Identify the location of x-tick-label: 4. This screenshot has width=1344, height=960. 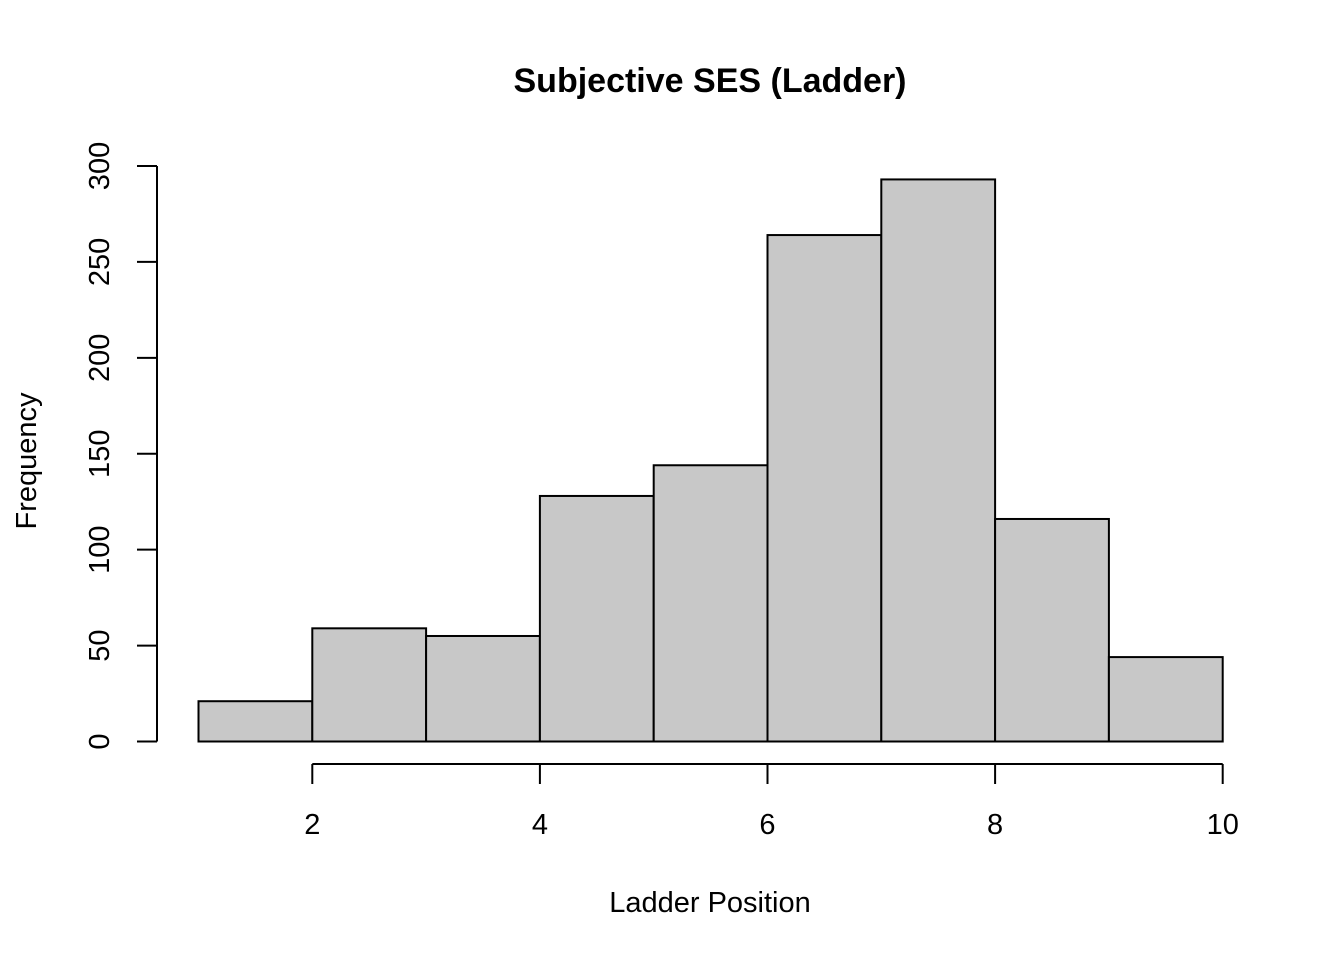
(540, 825).